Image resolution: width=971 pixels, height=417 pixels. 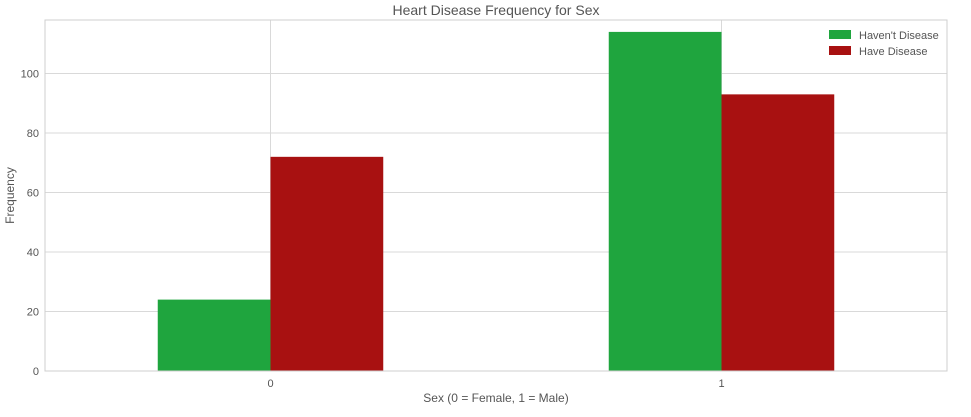 What do you see at coordinates (270, 384) in the screenshot?
I see `x-tick-label: 0` at bounding box center [270, 384].